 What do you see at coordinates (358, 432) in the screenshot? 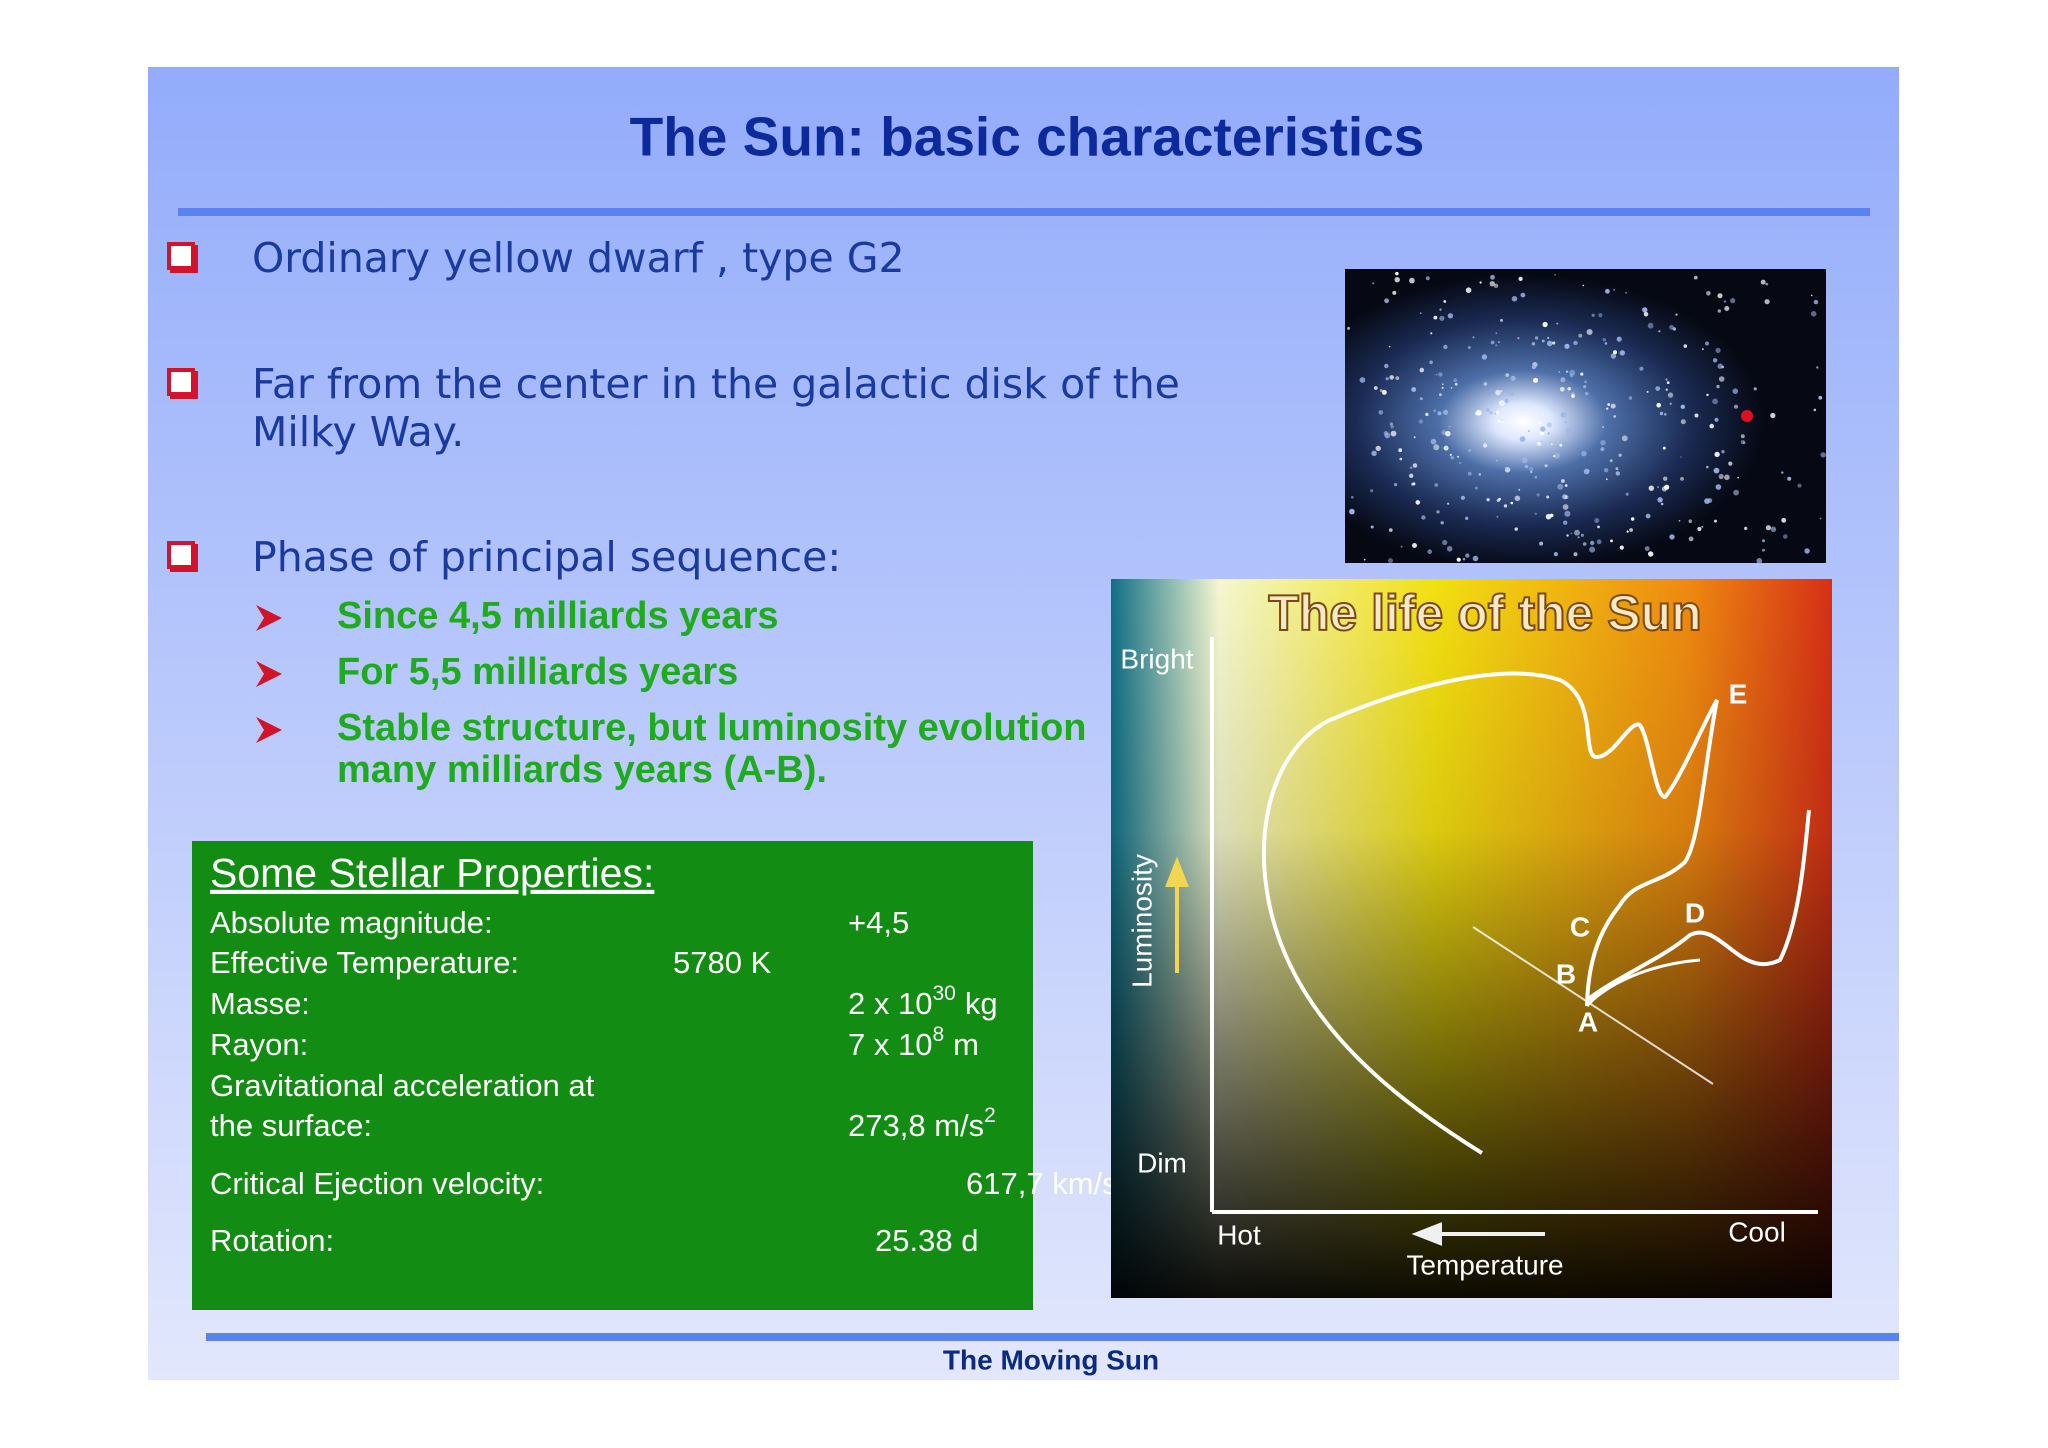
I see `bullet-text: Milky Way.` at bounding box center [358, 432].